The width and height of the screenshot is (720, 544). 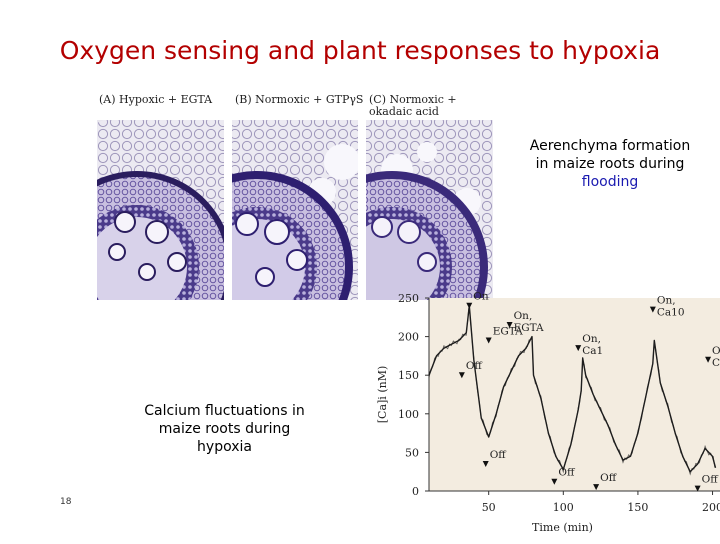 What do you see at coordinates (489, 507) in the screenshot?
I see `x-tick-label: 50` at bounding box center [489, 507].